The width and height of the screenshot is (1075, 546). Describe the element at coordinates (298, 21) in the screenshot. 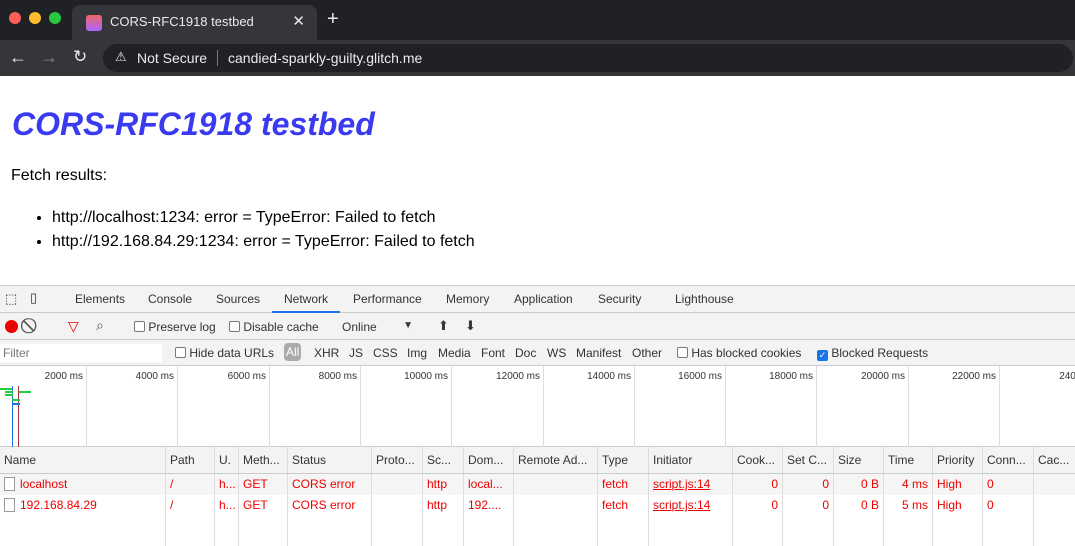

I see `close-tab-icon: ✕` at that location.